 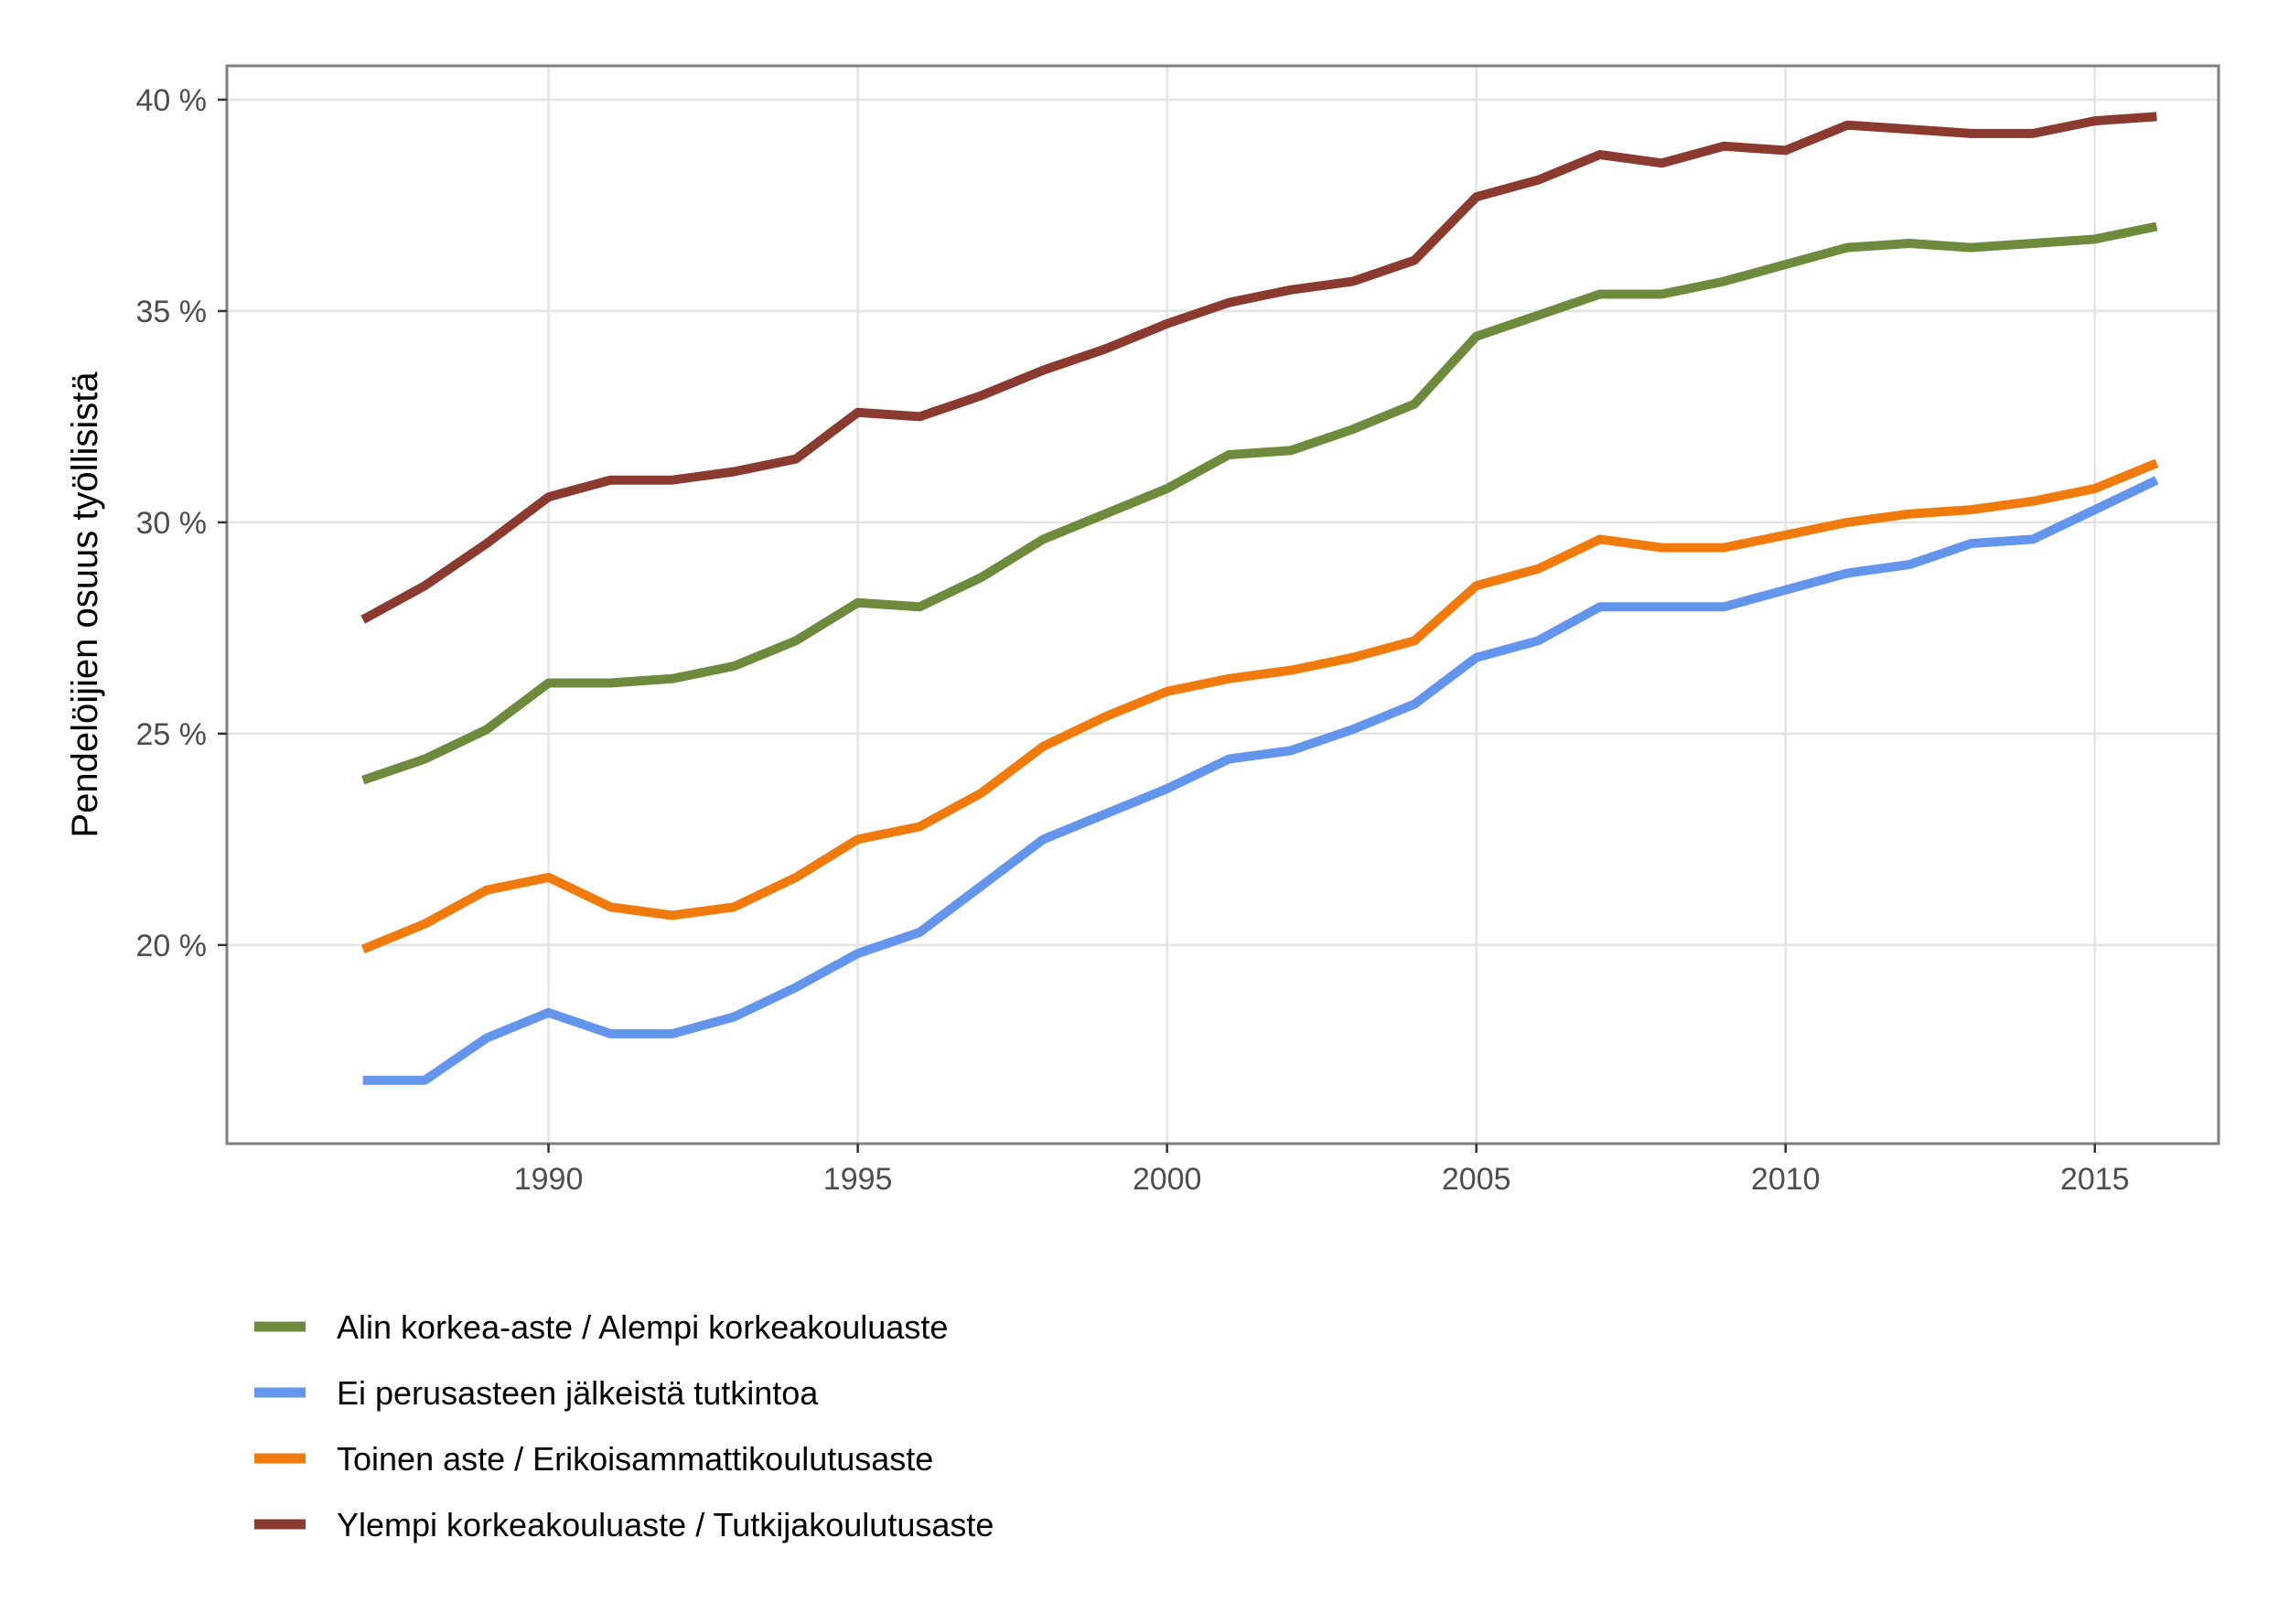 What do you see at coordinates (549, 1179) in the screenshot?
I see `x-tick-label: 1990` at bounding box center [549, 1179].